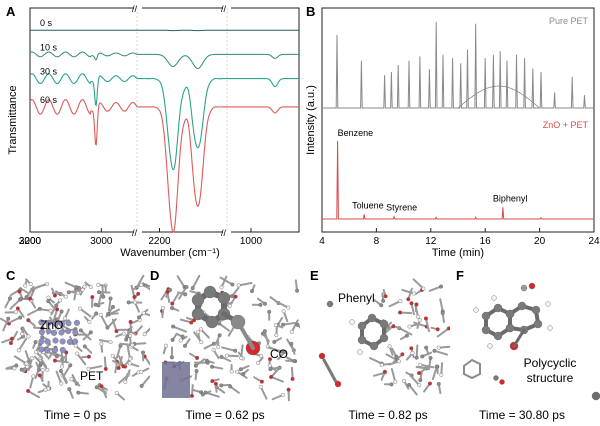  Describe the element at coordinates (92, 376) in the screenshot. I see `panel-c-label-pet: PET` at that location.